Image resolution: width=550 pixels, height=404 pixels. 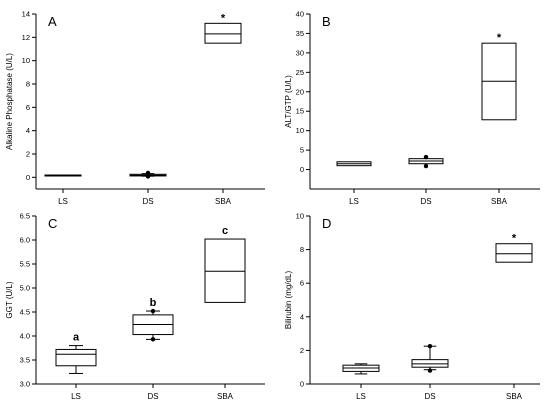 What do you see at coordinates (153, 319) in the screenshot?
I see `box-ds: b` at bounding box center [153, 319].